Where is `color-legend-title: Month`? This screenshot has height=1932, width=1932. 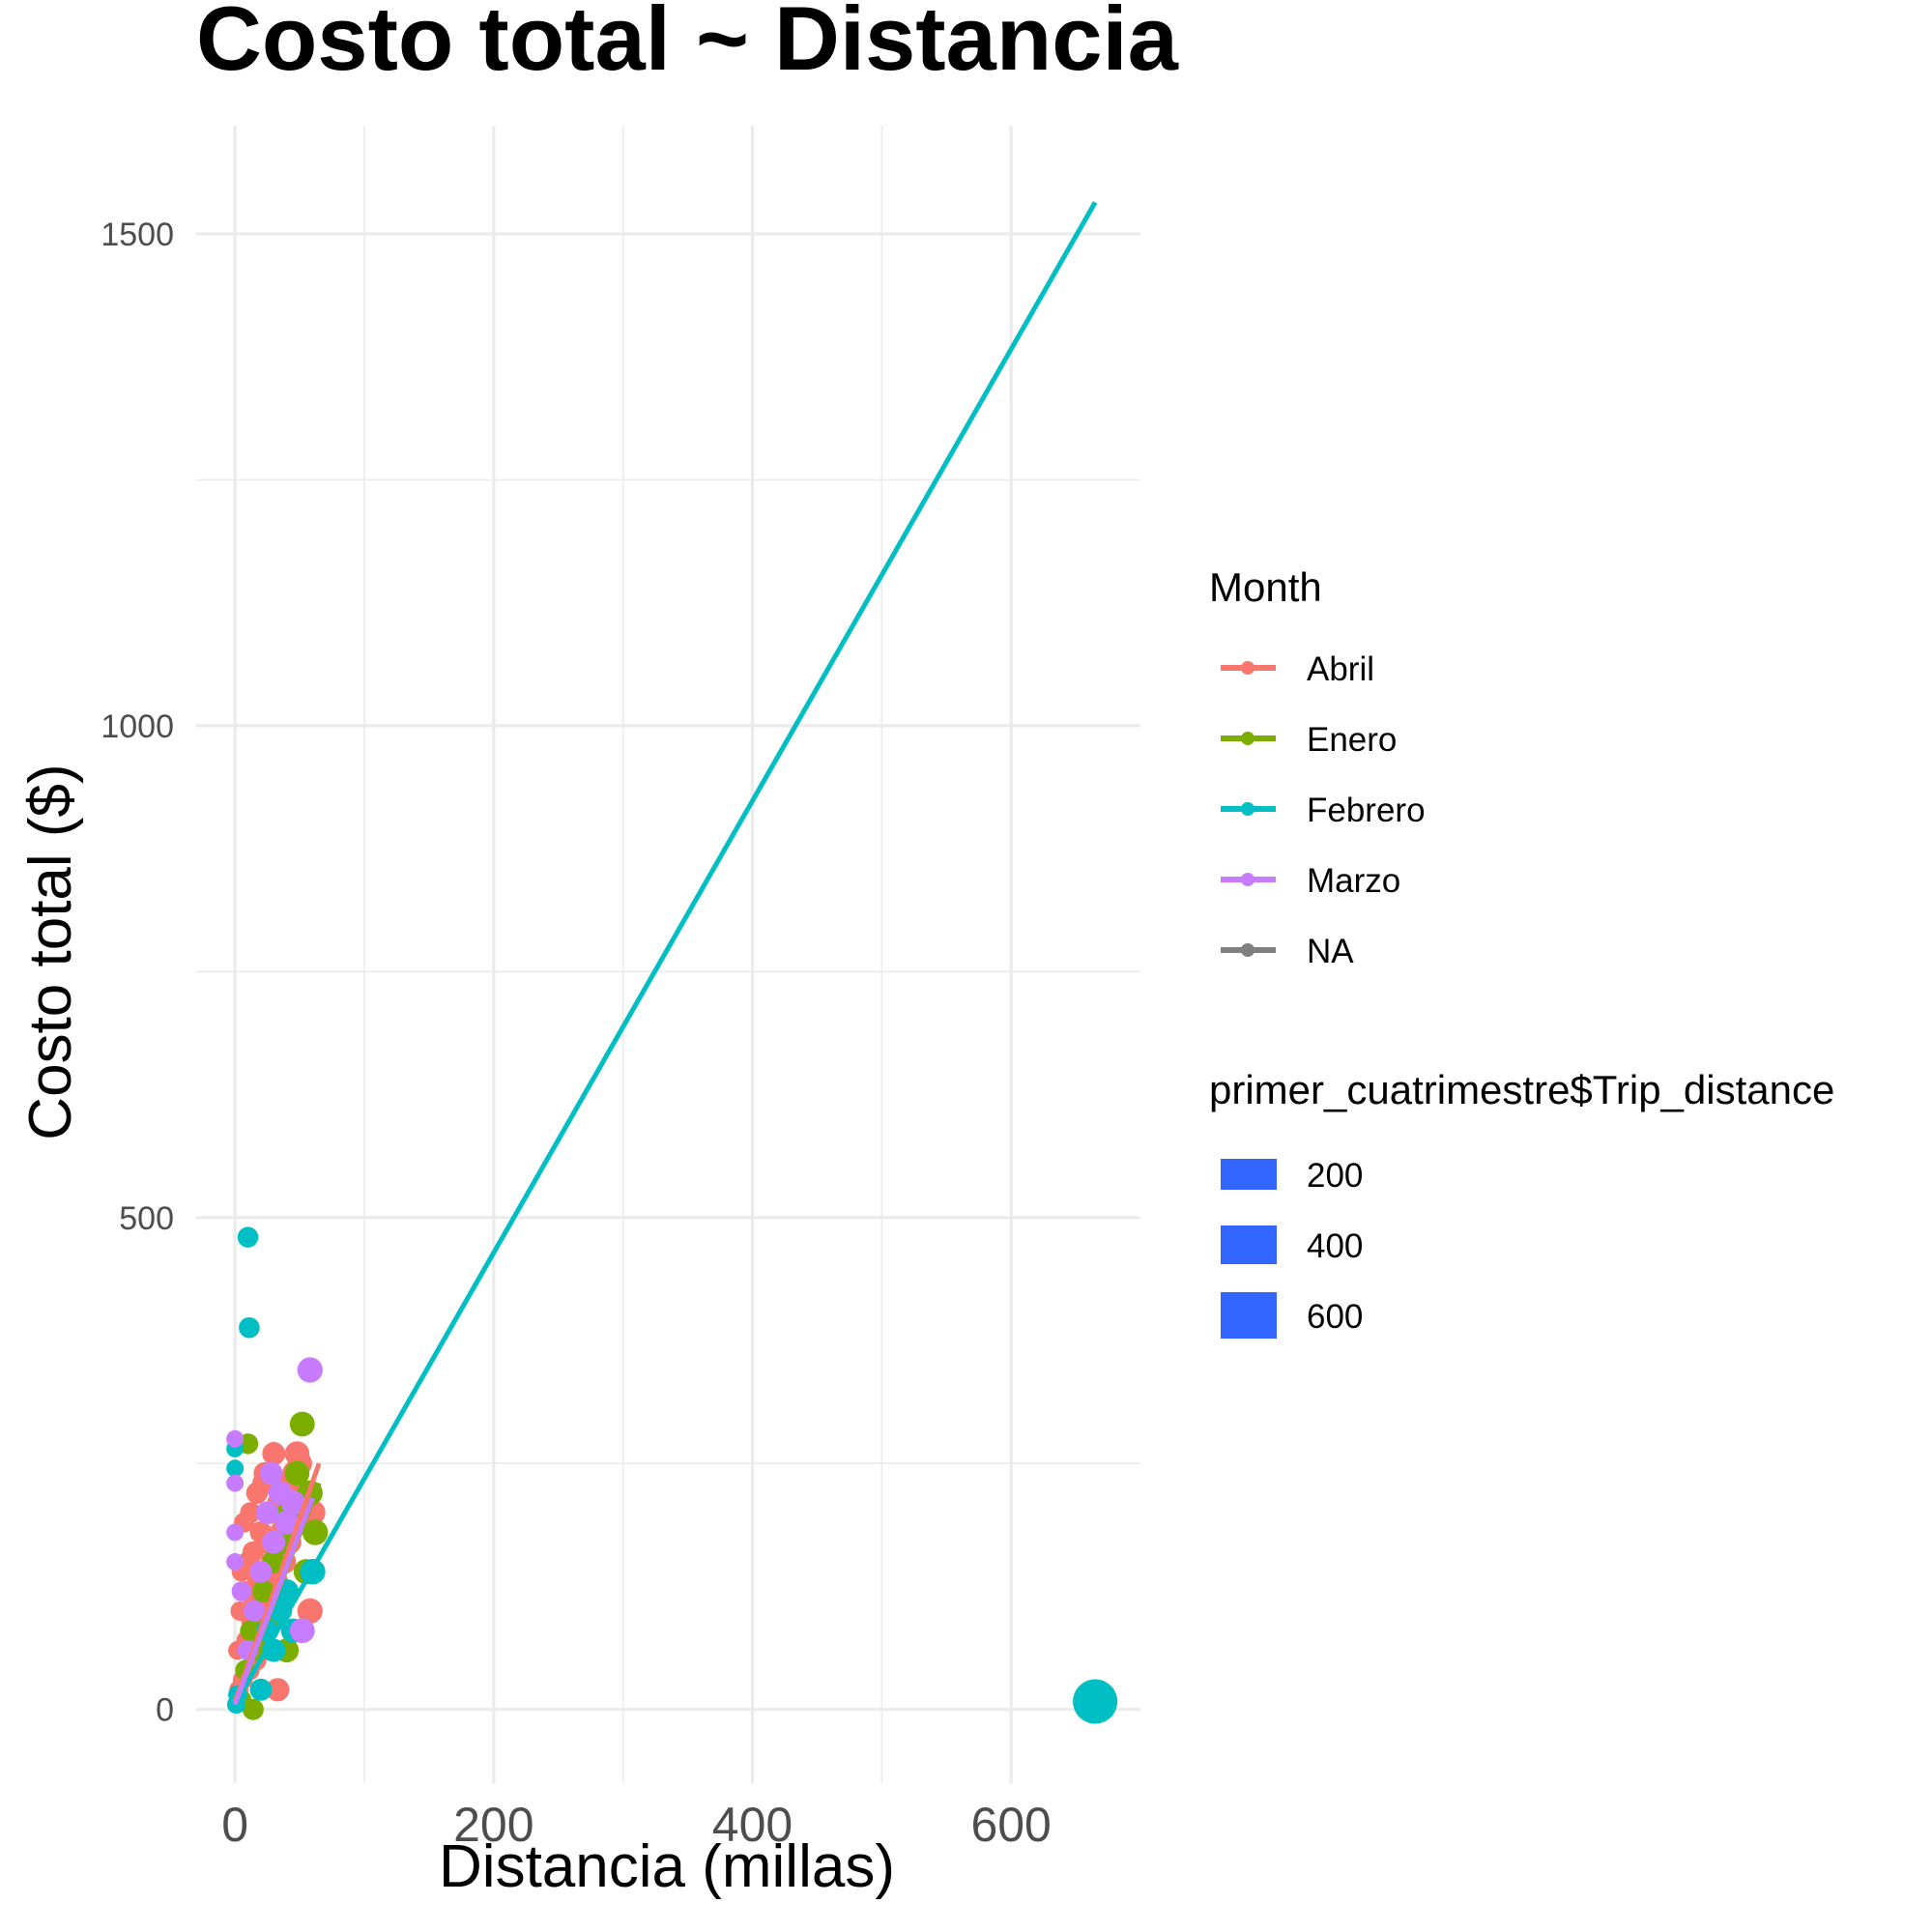 color-legend-title: Month is located at coordinates (1265, 587).